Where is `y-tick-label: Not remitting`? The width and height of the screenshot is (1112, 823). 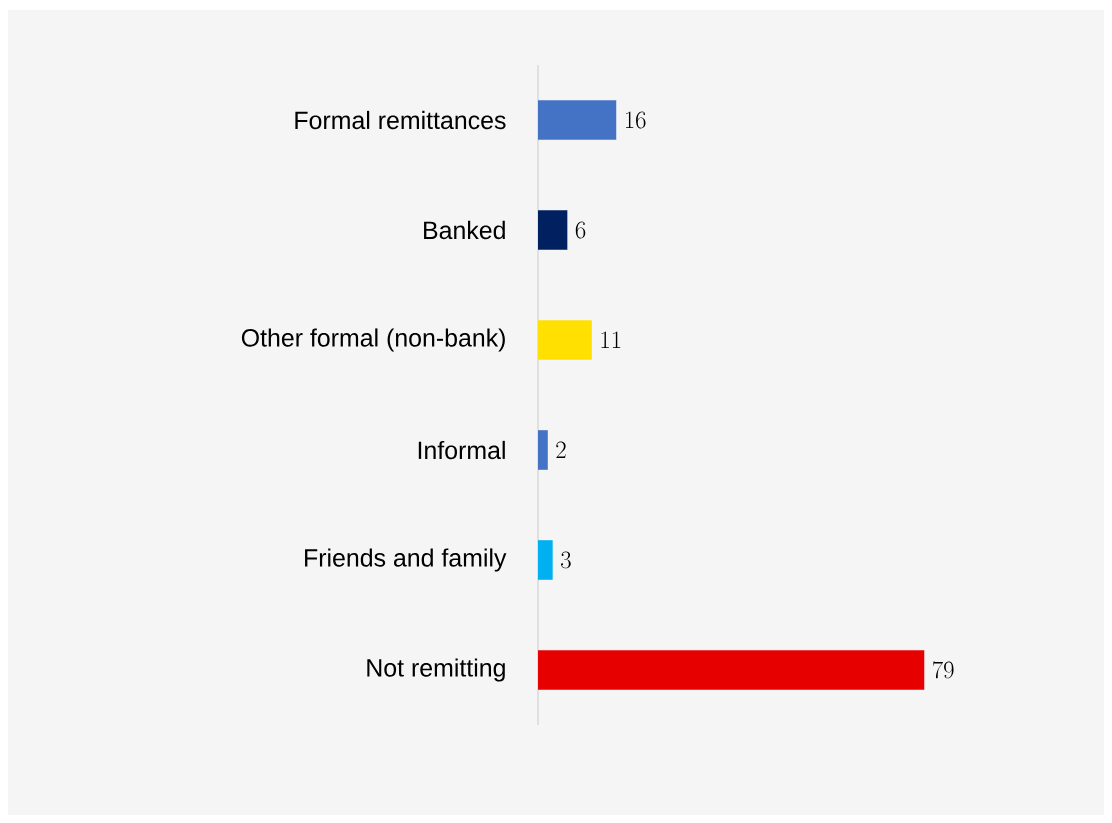
y-tick-label: Not remitting is located at coordinates (436, 670).